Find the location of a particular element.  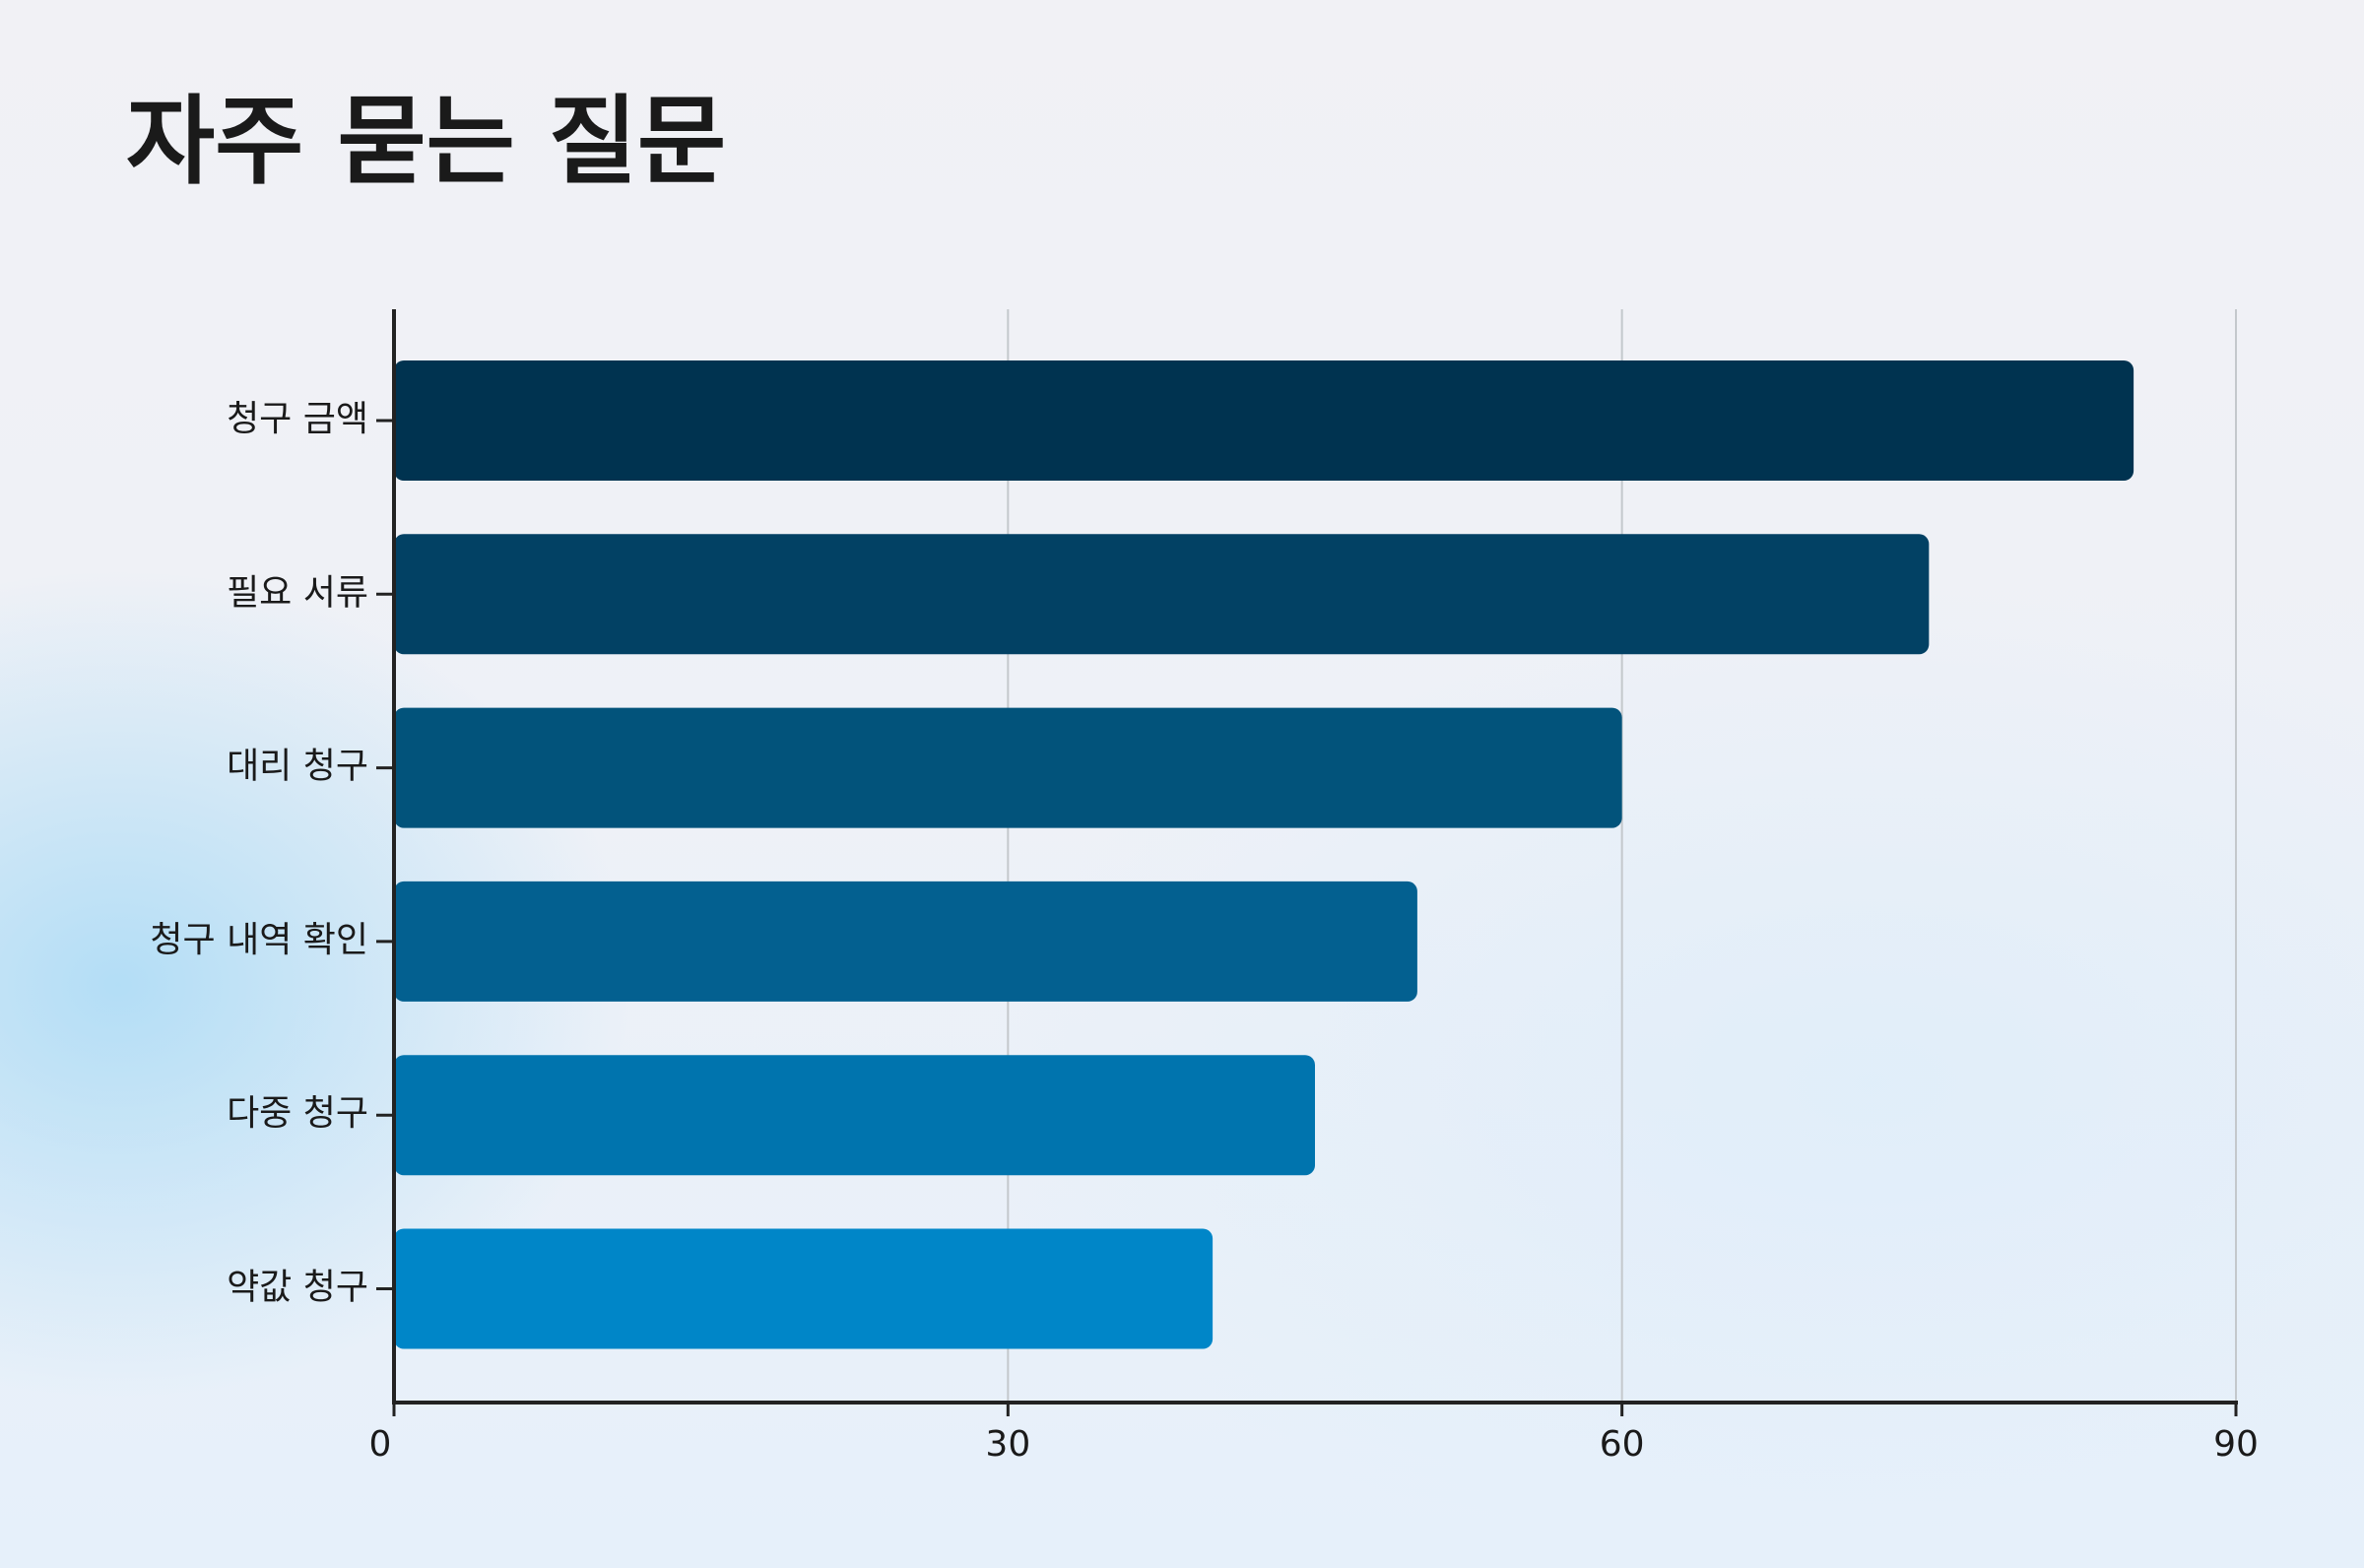

y-tick-label: 약값 청구 is located at coordinates (297, 1288).